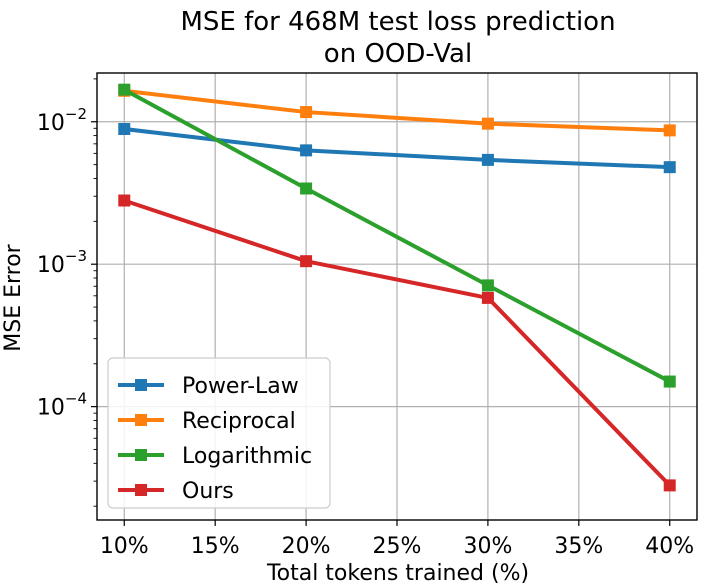  I want to click on x-axis-label: Total tokens trained (%), so click(397, 573).